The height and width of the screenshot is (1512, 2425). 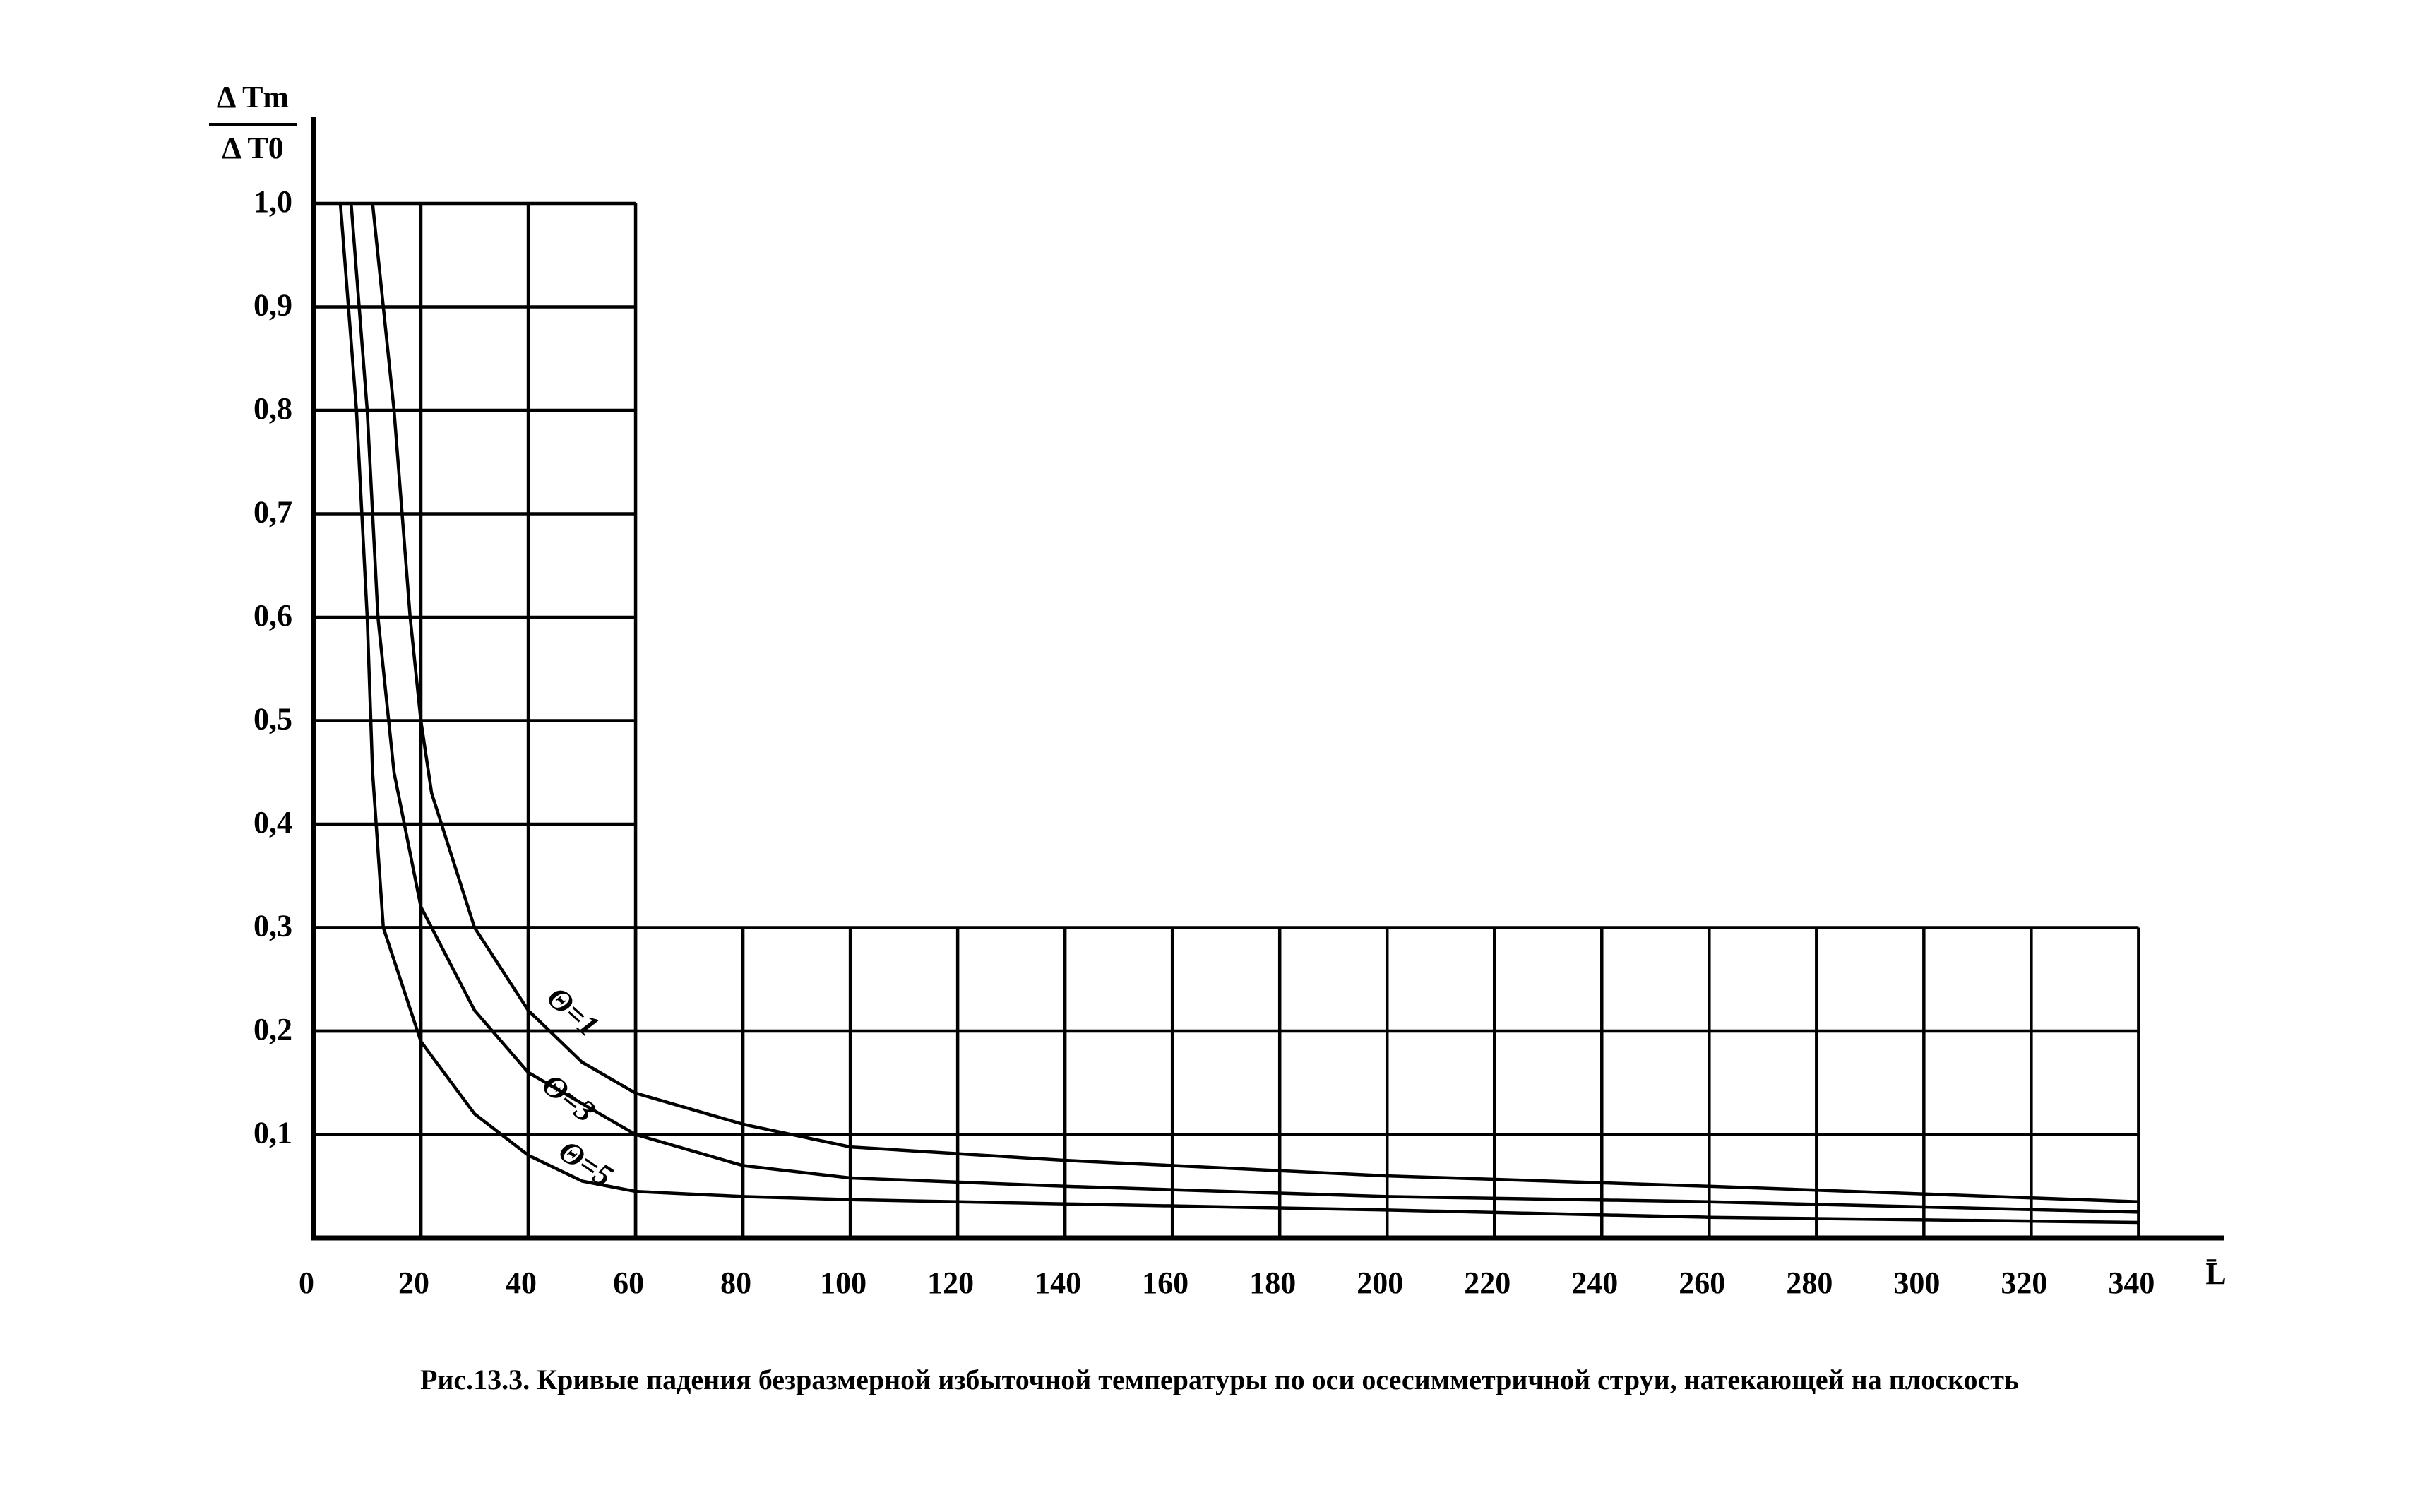 I want to click on x-tick-label: 100, so click(x=843, y=1283).